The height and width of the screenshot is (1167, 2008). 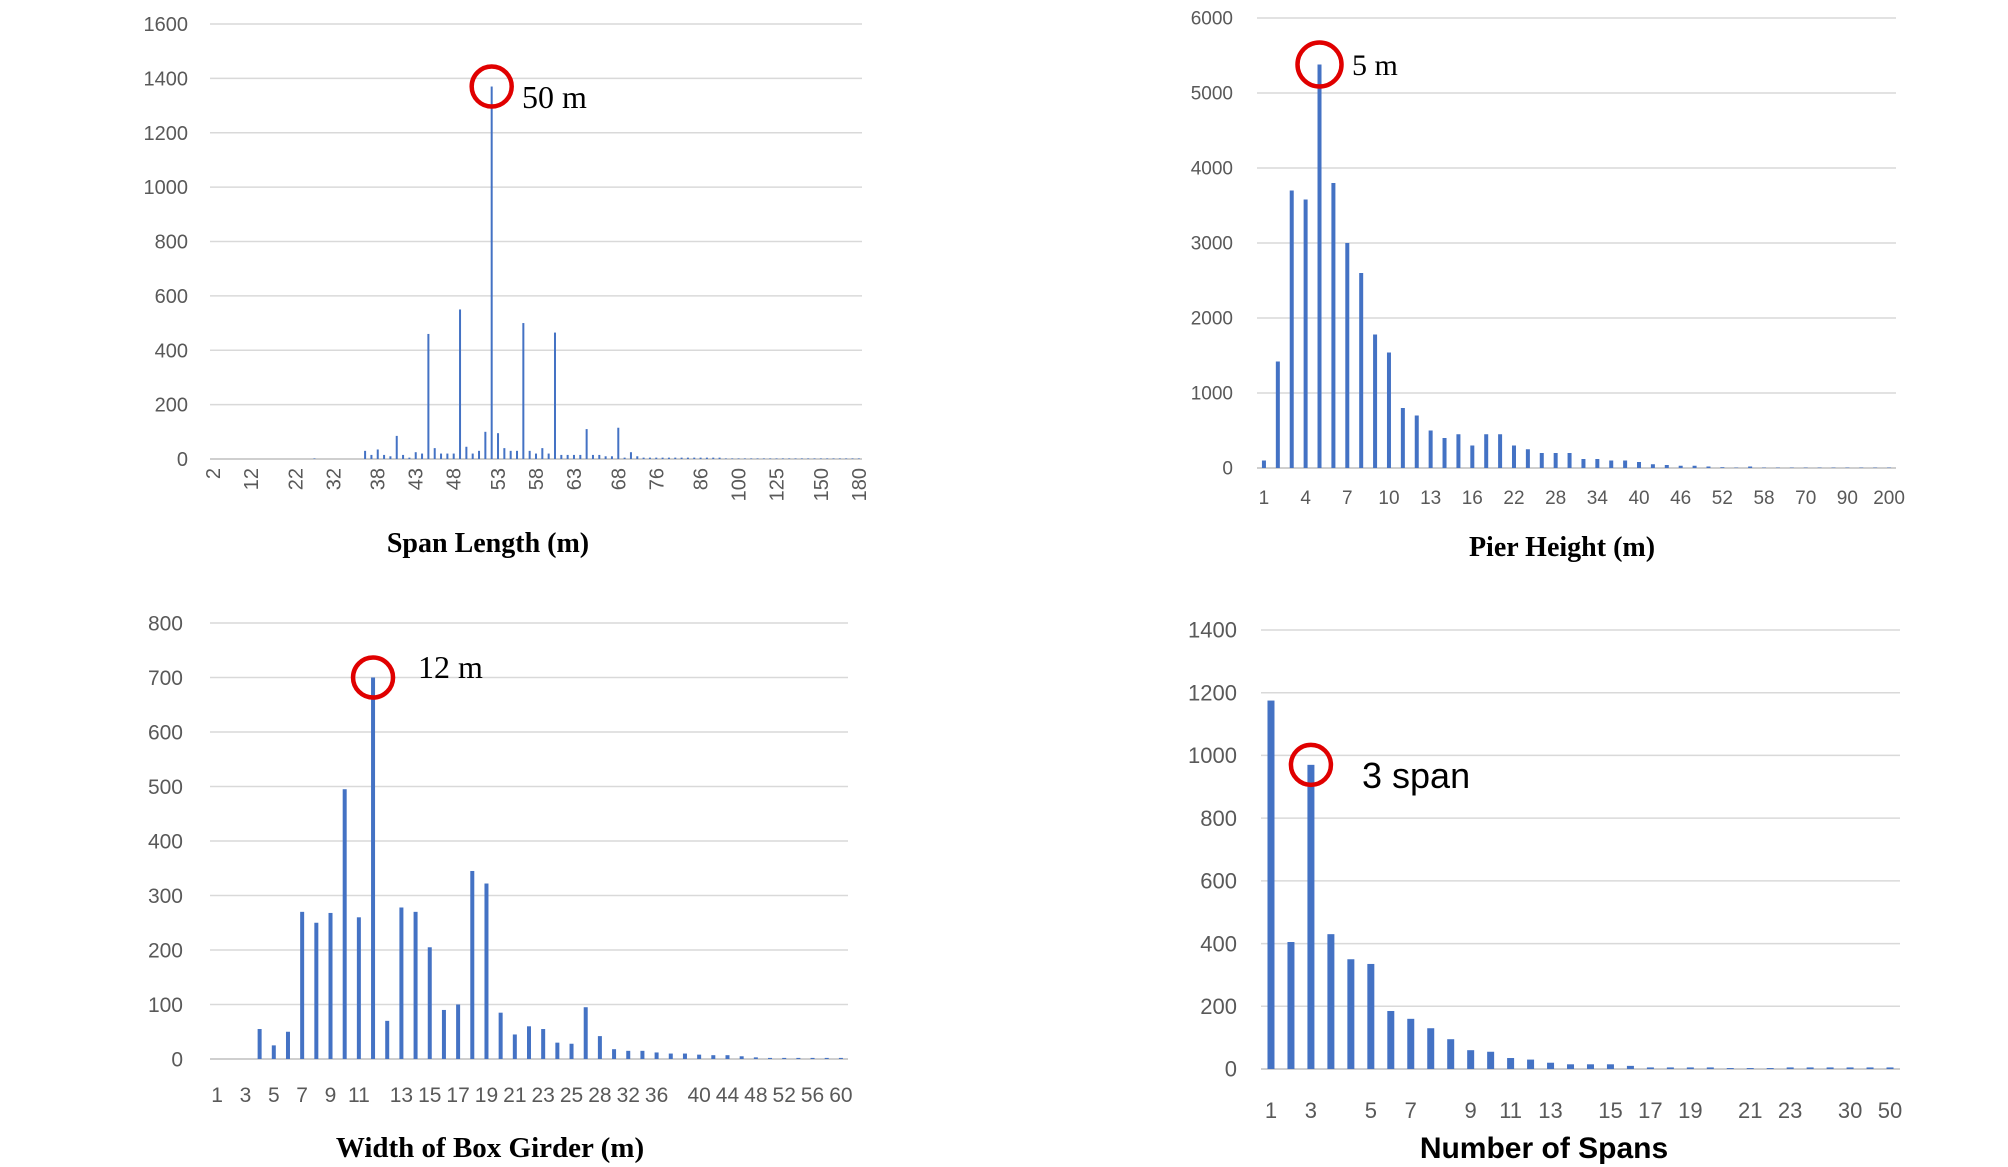 I want to click on y-tick-label: 500, so click(x=165, y=787).